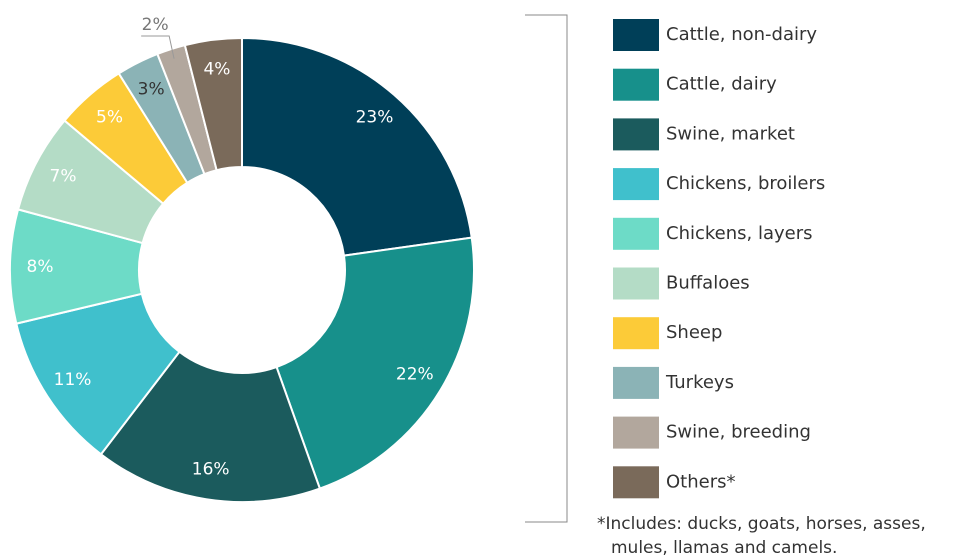 This screenshot has width=954, height=557. Describe the element at coordinates (109, 118) in the screenshot. I see `data-label: 5%` at that location.